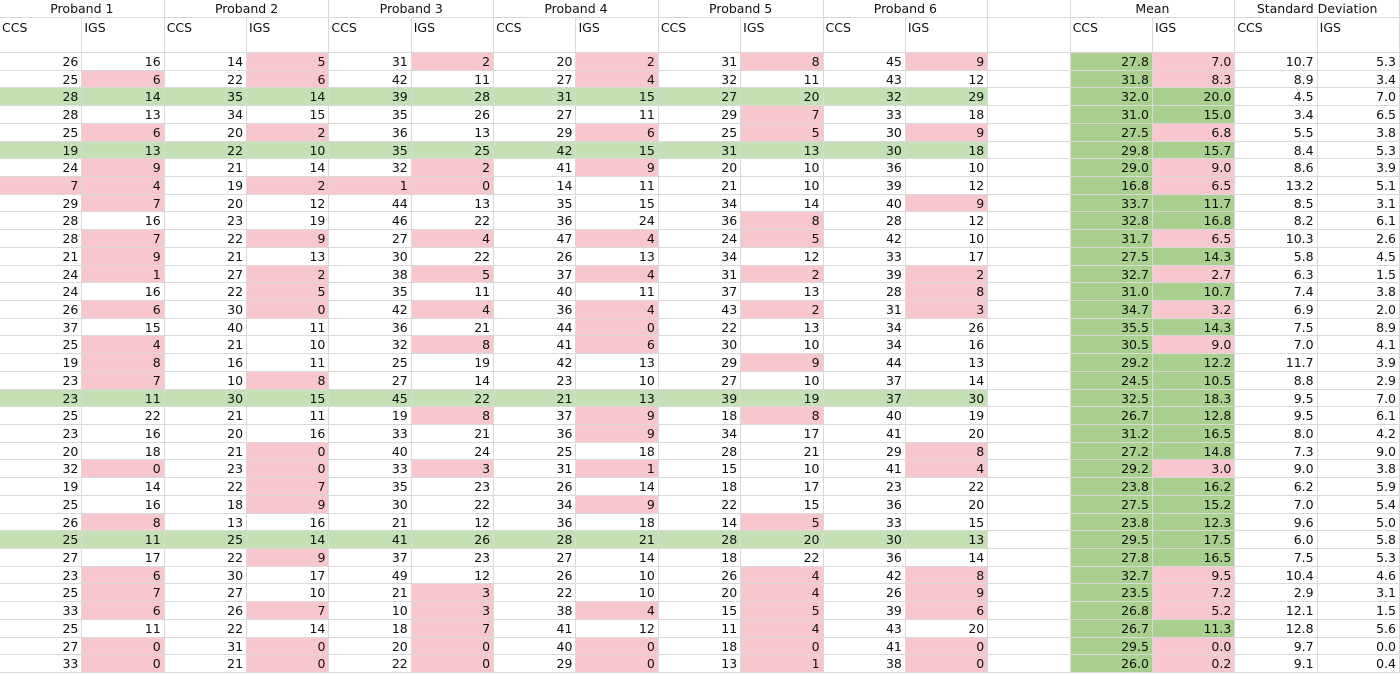 The width and height of the screenshot is (1400, 673). Describe the element at coordinates (1111, 97) in the screenshot. I see `cell: 32.0` at that location.